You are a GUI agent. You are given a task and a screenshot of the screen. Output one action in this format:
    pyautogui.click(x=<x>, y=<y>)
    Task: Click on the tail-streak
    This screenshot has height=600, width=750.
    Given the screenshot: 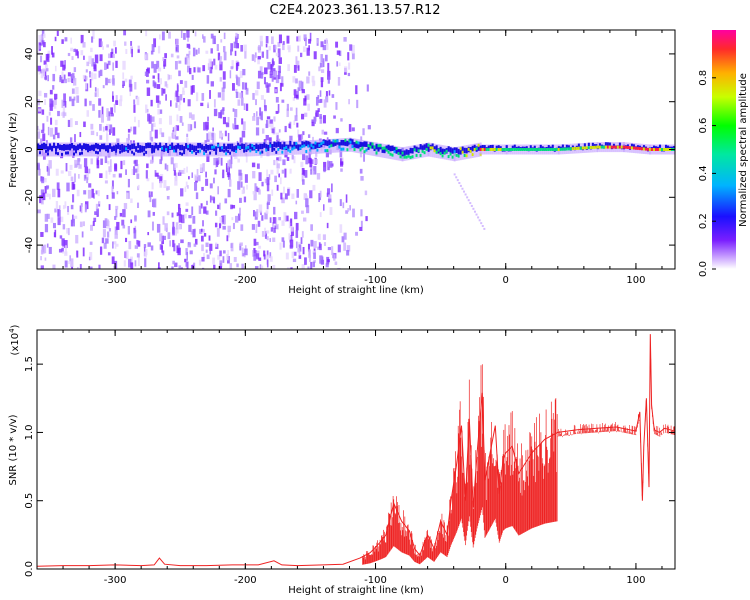 What is the action you would take?
    pyautogui.click(x=464, y=191)
    